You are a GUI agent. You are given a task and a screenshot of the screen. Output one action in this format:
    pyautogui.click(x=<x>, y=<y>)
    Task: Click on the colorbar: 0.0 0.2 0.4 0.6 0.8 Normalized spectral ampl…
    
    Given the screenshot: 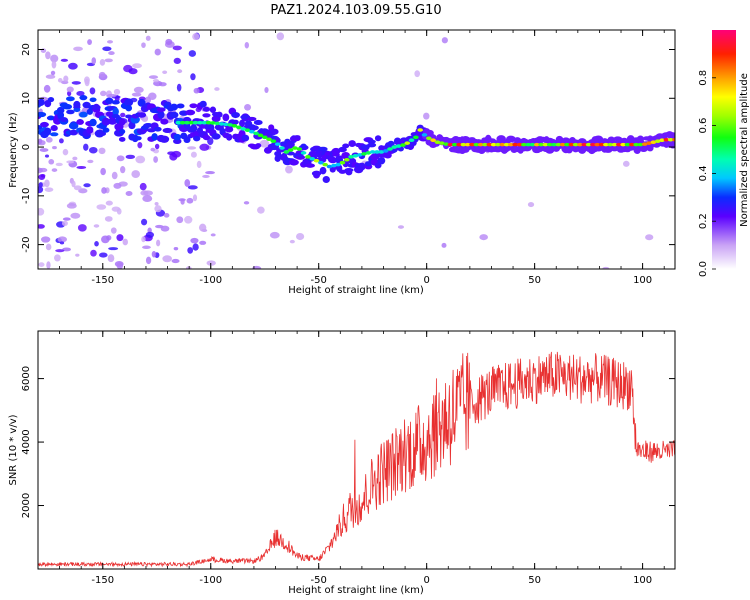 What is the action you would take?
    pyautogui.click(x=724, y=153)
    